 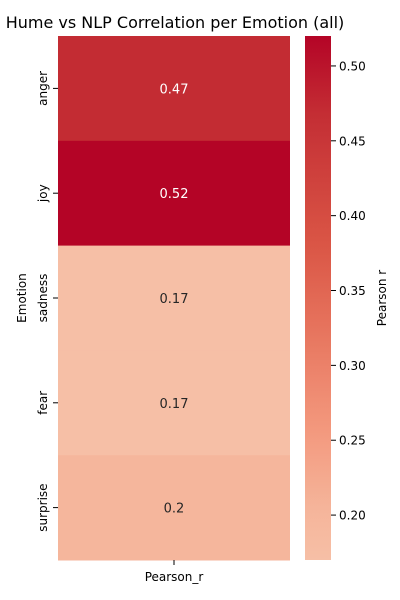 What do you see at coordinates (43, 507) in the screenshot?
I see `row-tick-label-surprise: surprise` at bounding box center [43, 507].